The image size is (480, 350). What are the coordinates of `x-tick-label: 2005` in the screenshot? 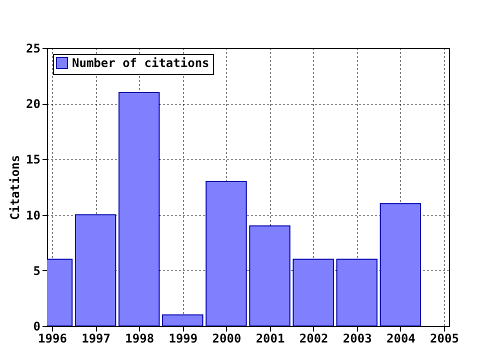 It's located at (444, 339).